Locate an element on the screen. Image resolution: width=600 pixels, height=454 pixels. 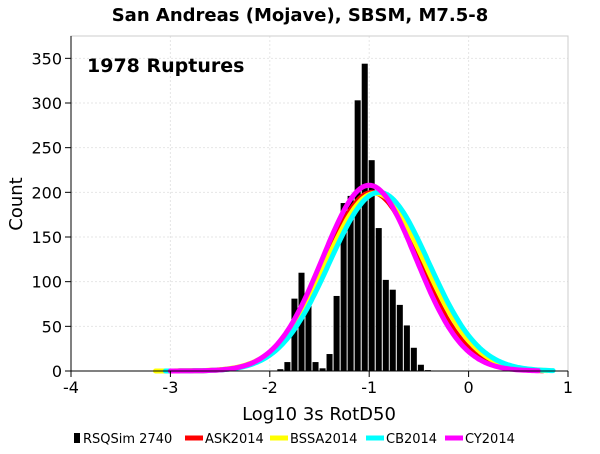
x-tick-label: -2 is located at coordinates (270, 387).